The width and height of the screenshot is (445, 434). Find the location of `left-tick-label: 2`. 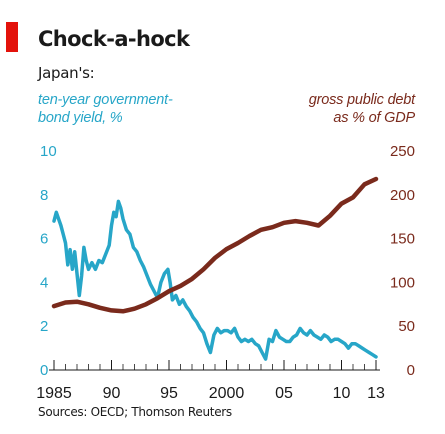

left-tick-label: 2 is located at coordinates (44, 326).